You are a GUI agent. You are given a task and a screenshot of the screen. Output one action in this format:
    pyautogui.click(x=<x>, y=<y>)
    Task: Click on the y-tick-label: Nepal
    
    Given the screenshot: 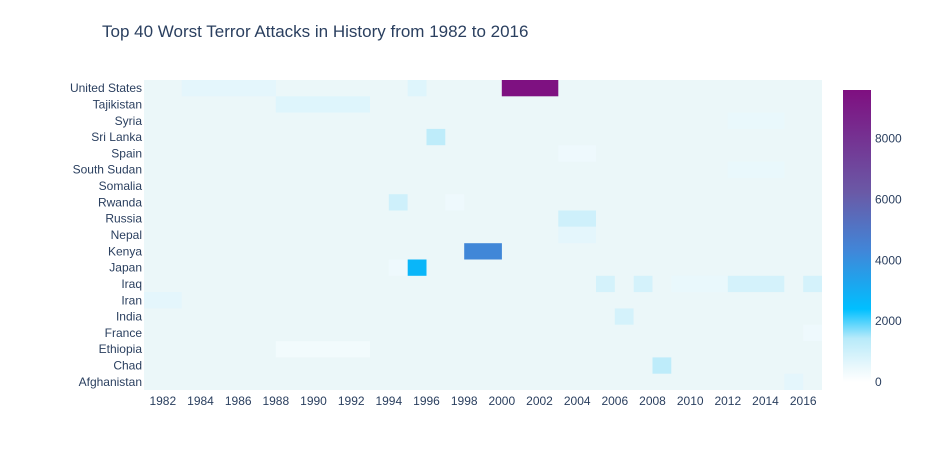 What is the action you would take?
    pyautogui.click(x=126, y=235)
    